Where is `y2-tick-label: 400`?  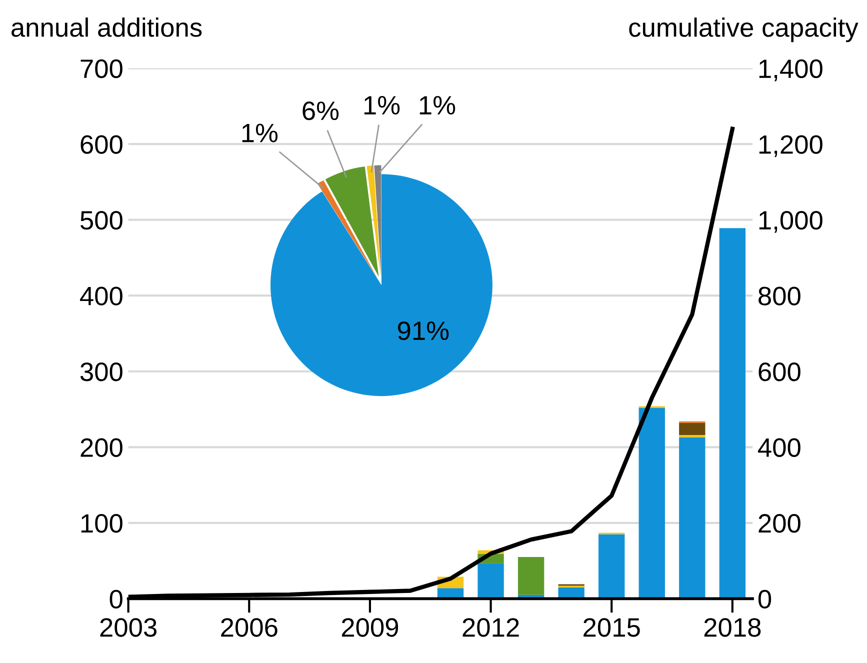
y2-tick-label: 400 is located at coordinates (779, 447).